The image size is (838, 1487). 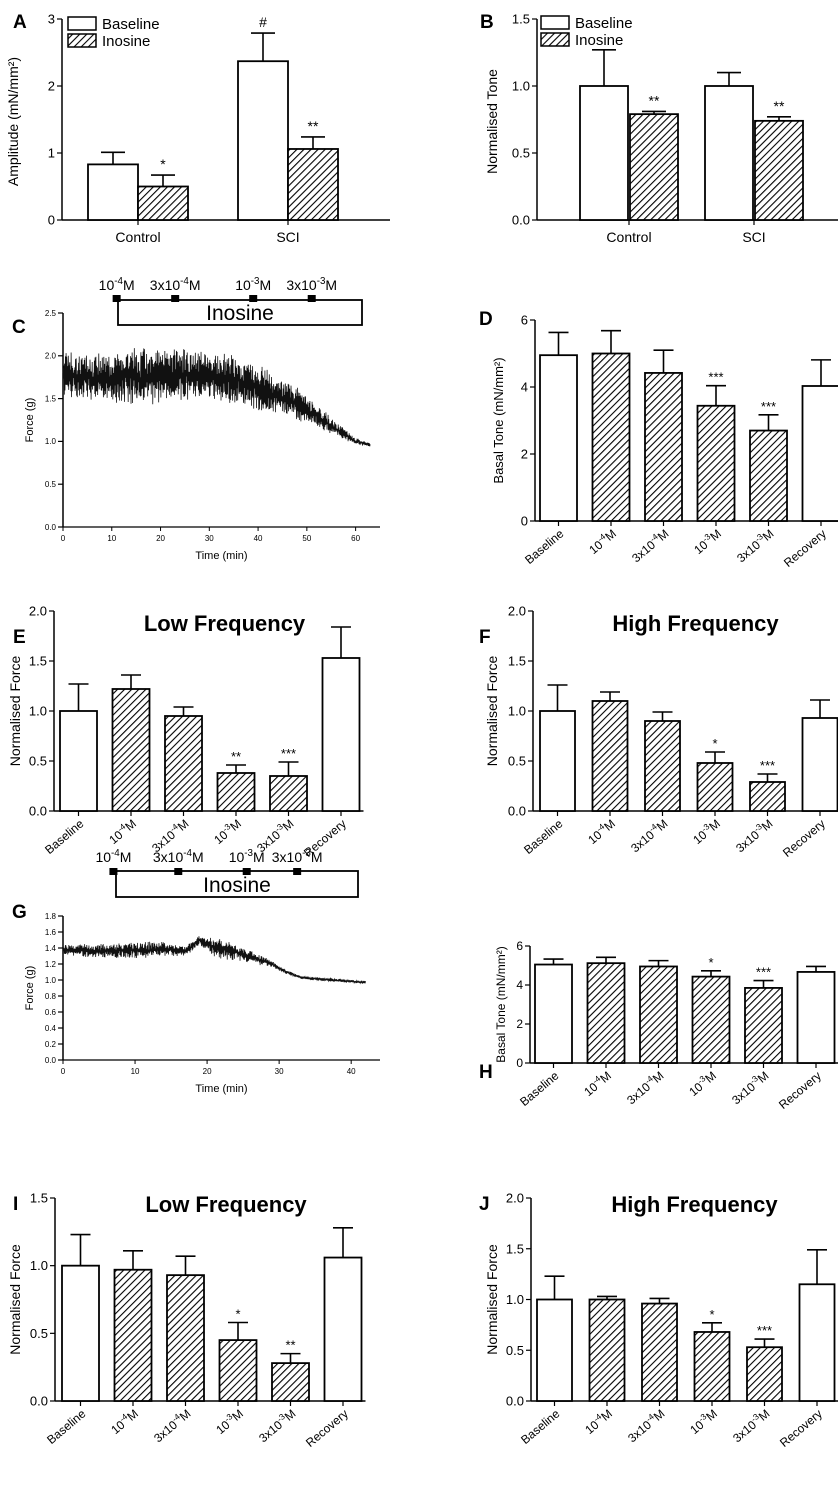 What do you see at coordinates (539, 1088) in the screenshot?
I see `x-tick-label-mantissa: Baseline` at bounding box center [539, 1088].